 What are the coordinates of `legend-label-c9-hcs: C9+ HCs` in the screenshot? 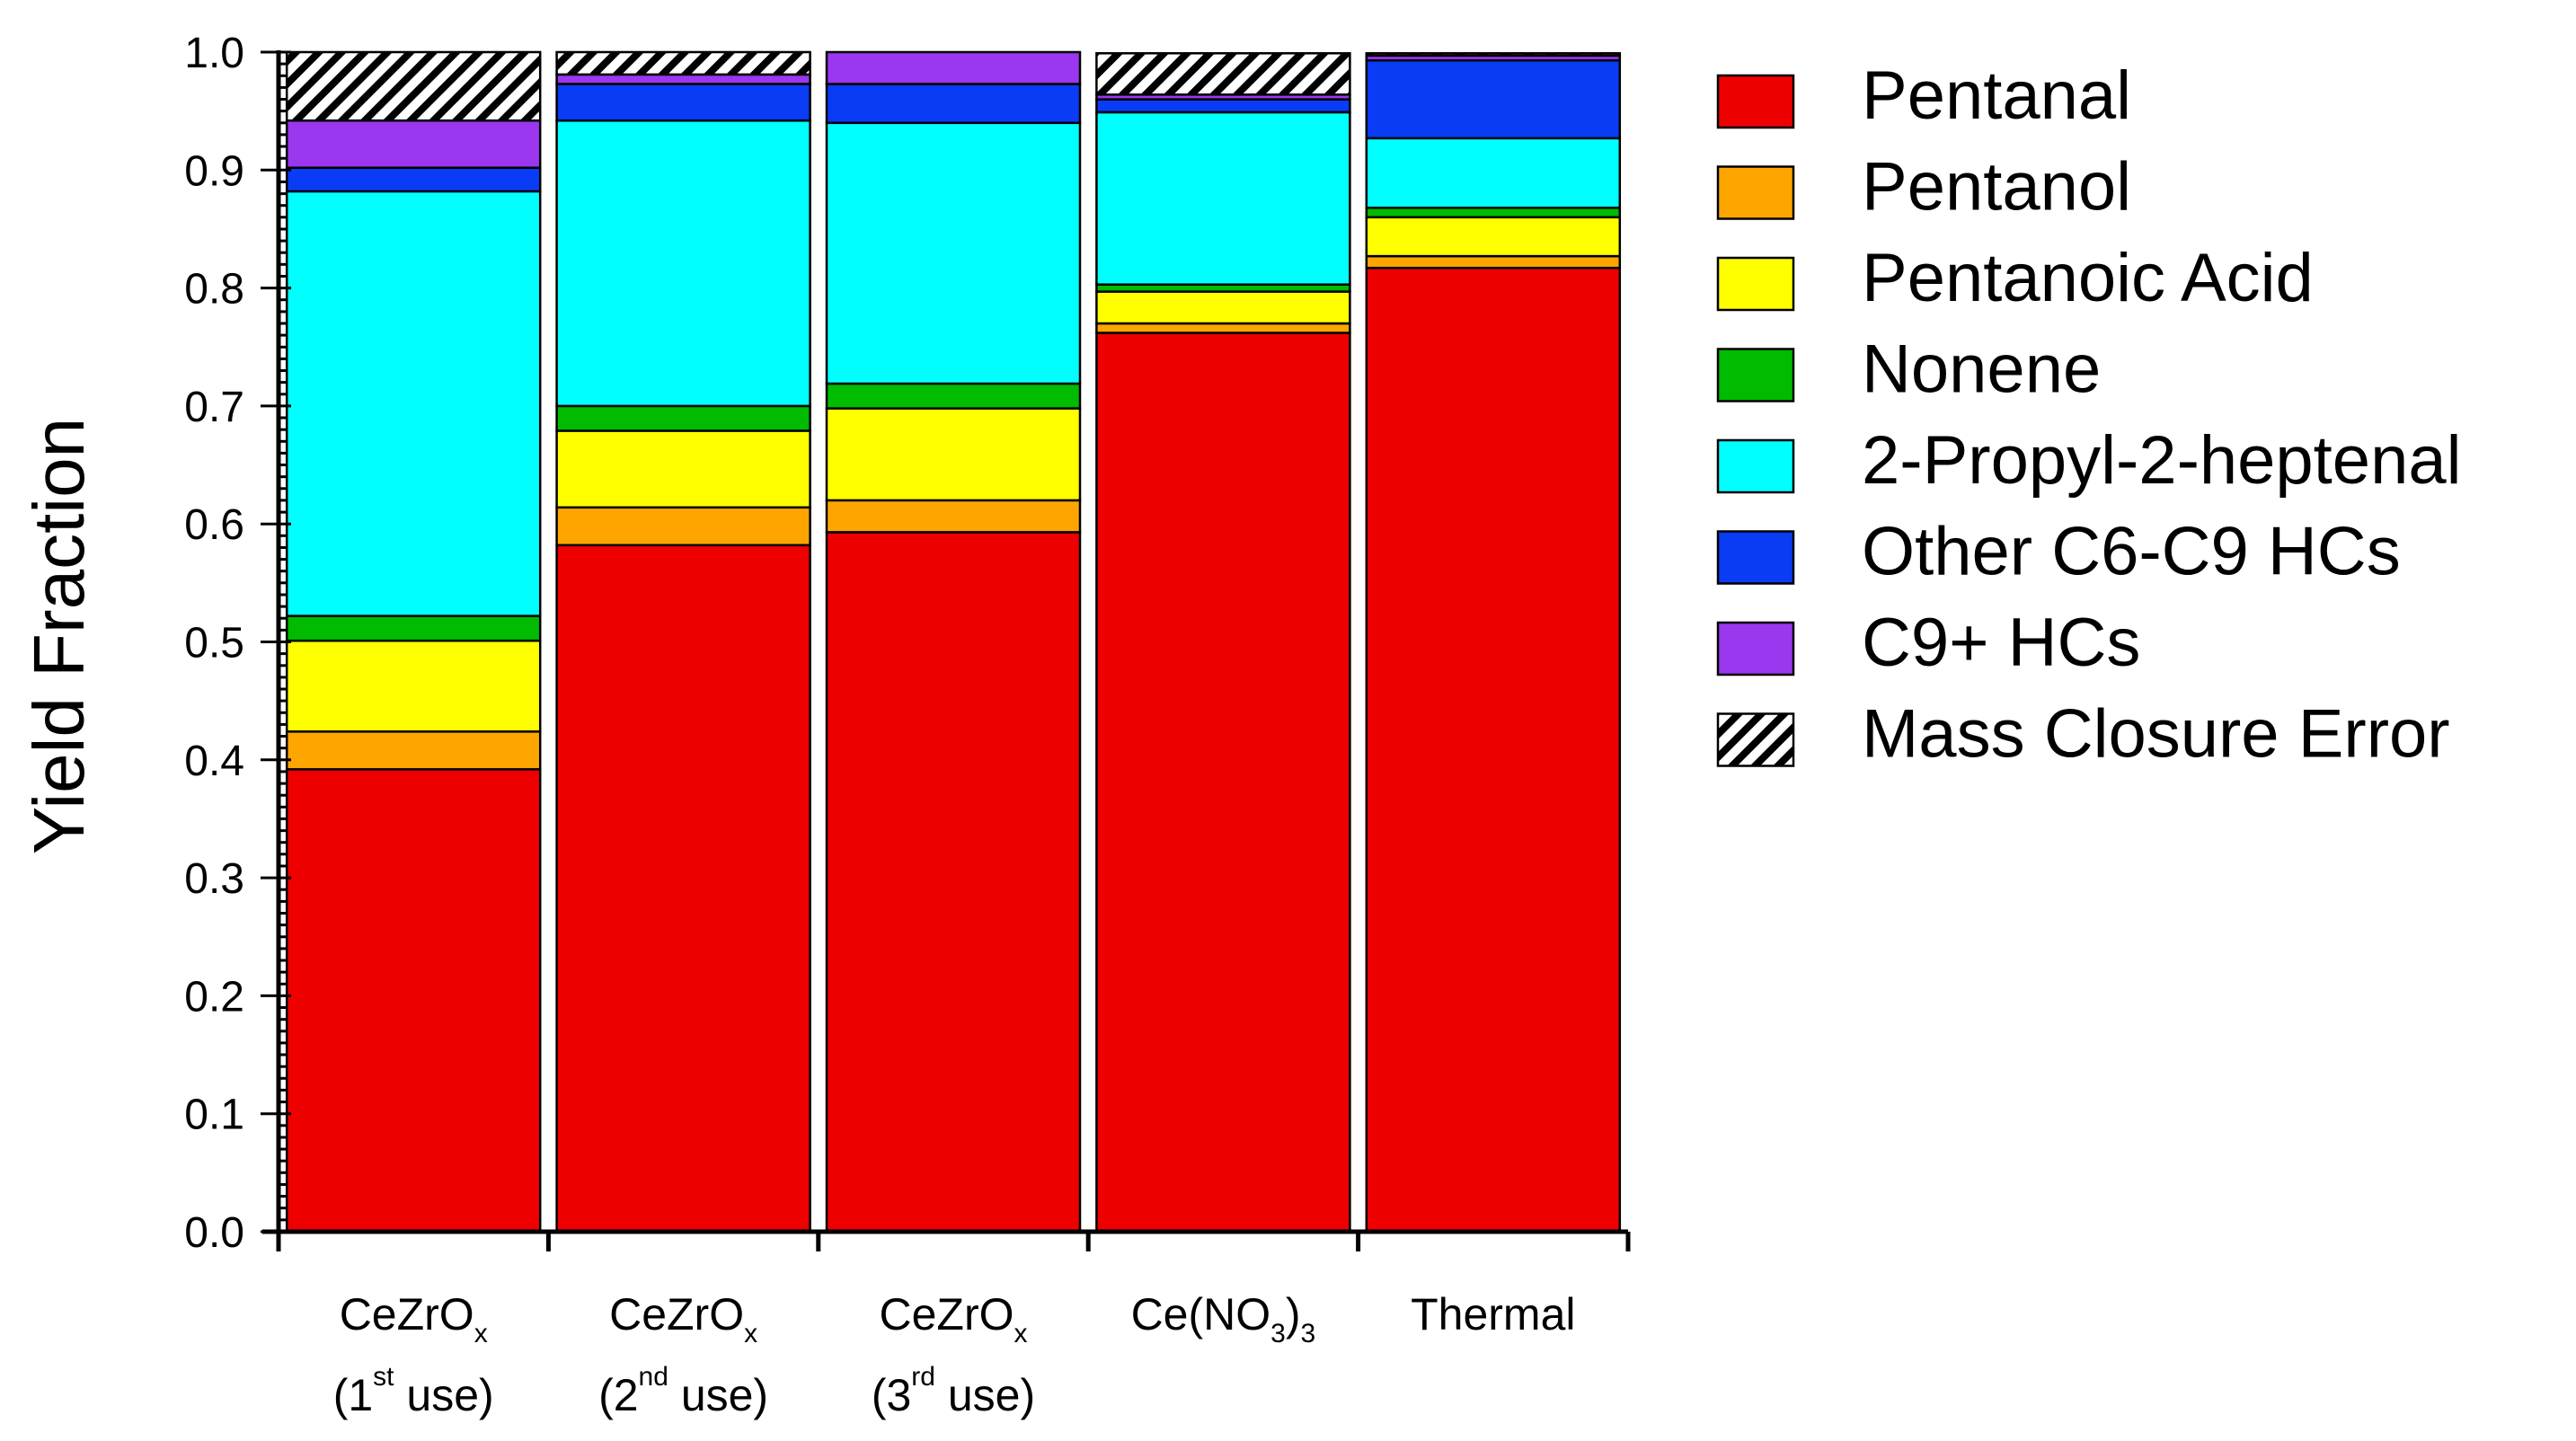 It's located at (2001, 643).